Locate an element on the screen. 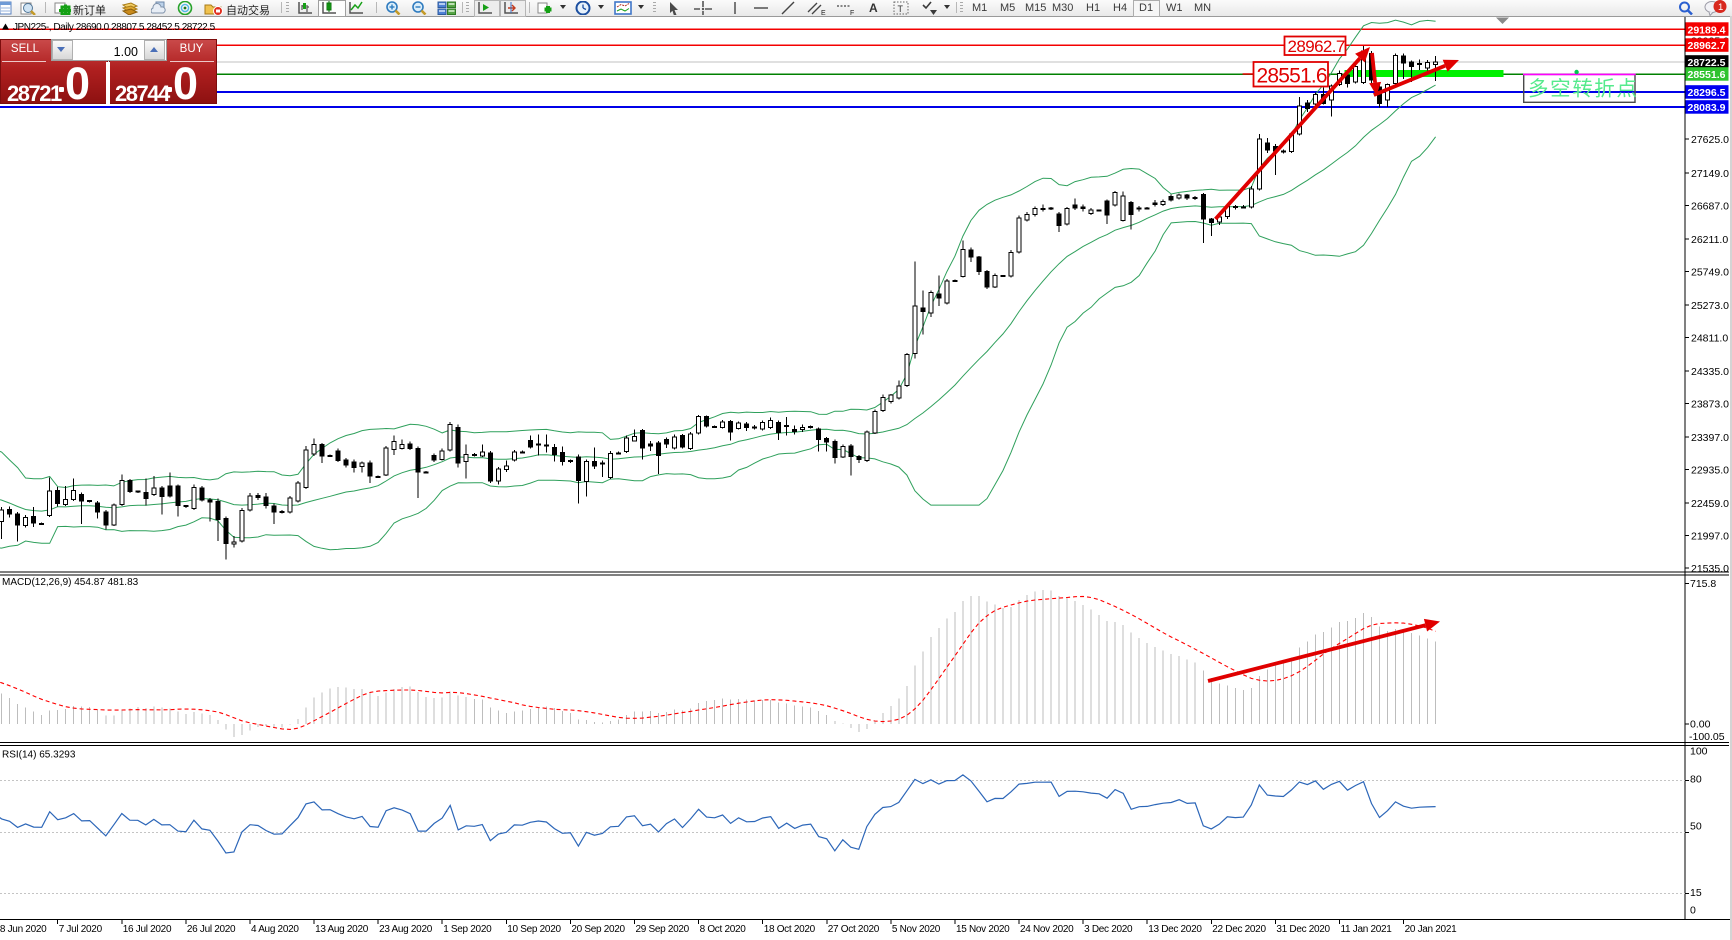  svg-text: 15 is located at coordinates (1696, 893).